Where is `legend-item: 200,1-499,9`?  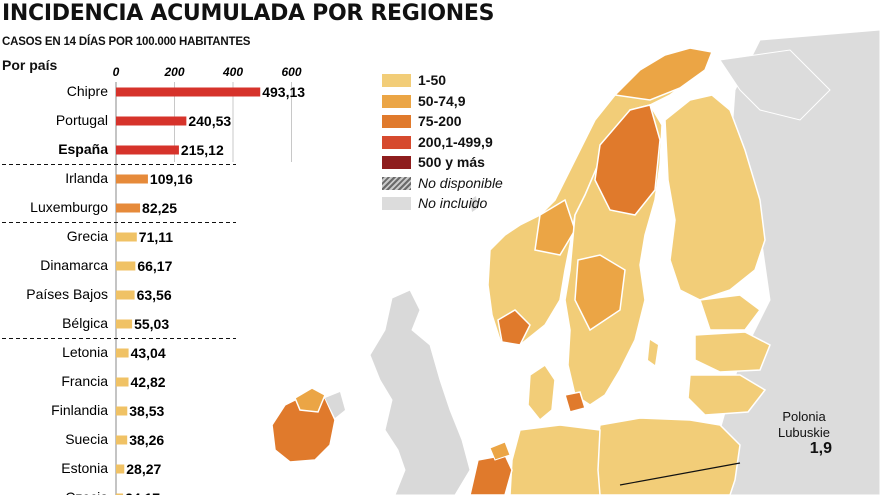
legend-item: 200,1-499,9 is located at coordinates (482, 144).